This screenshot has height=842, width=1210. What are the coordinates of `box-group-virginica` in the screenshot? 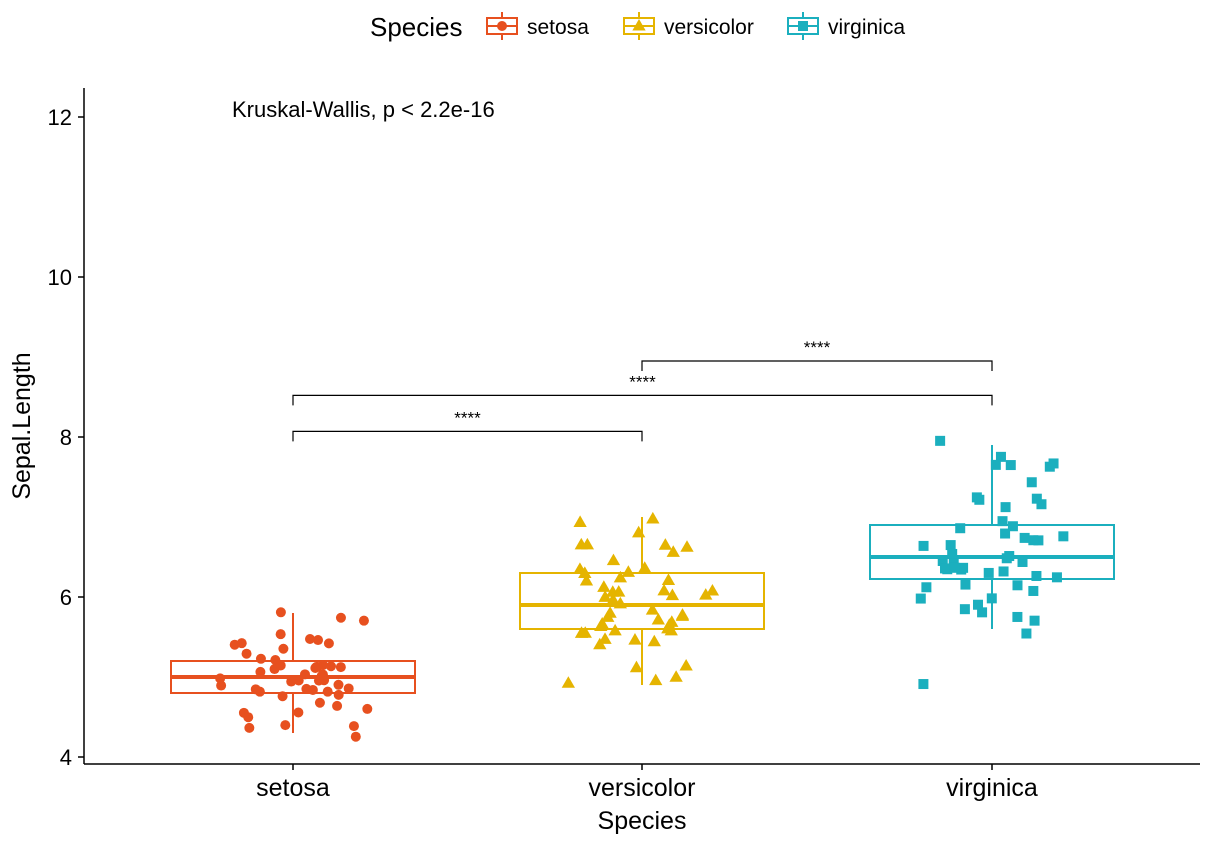 It's located at (992, 562).